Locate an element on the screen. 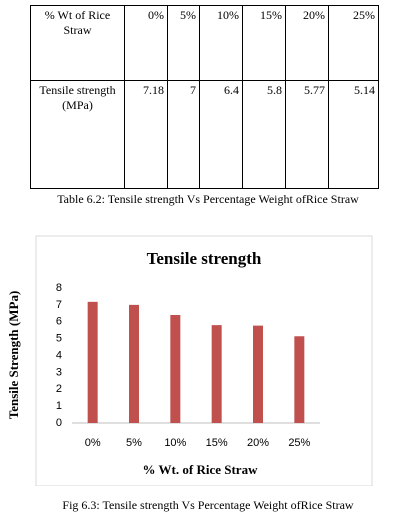 Image resolution: width=416 pixels, height=518 pixels. table-cell: 15% is located at coordinates (264, 43).